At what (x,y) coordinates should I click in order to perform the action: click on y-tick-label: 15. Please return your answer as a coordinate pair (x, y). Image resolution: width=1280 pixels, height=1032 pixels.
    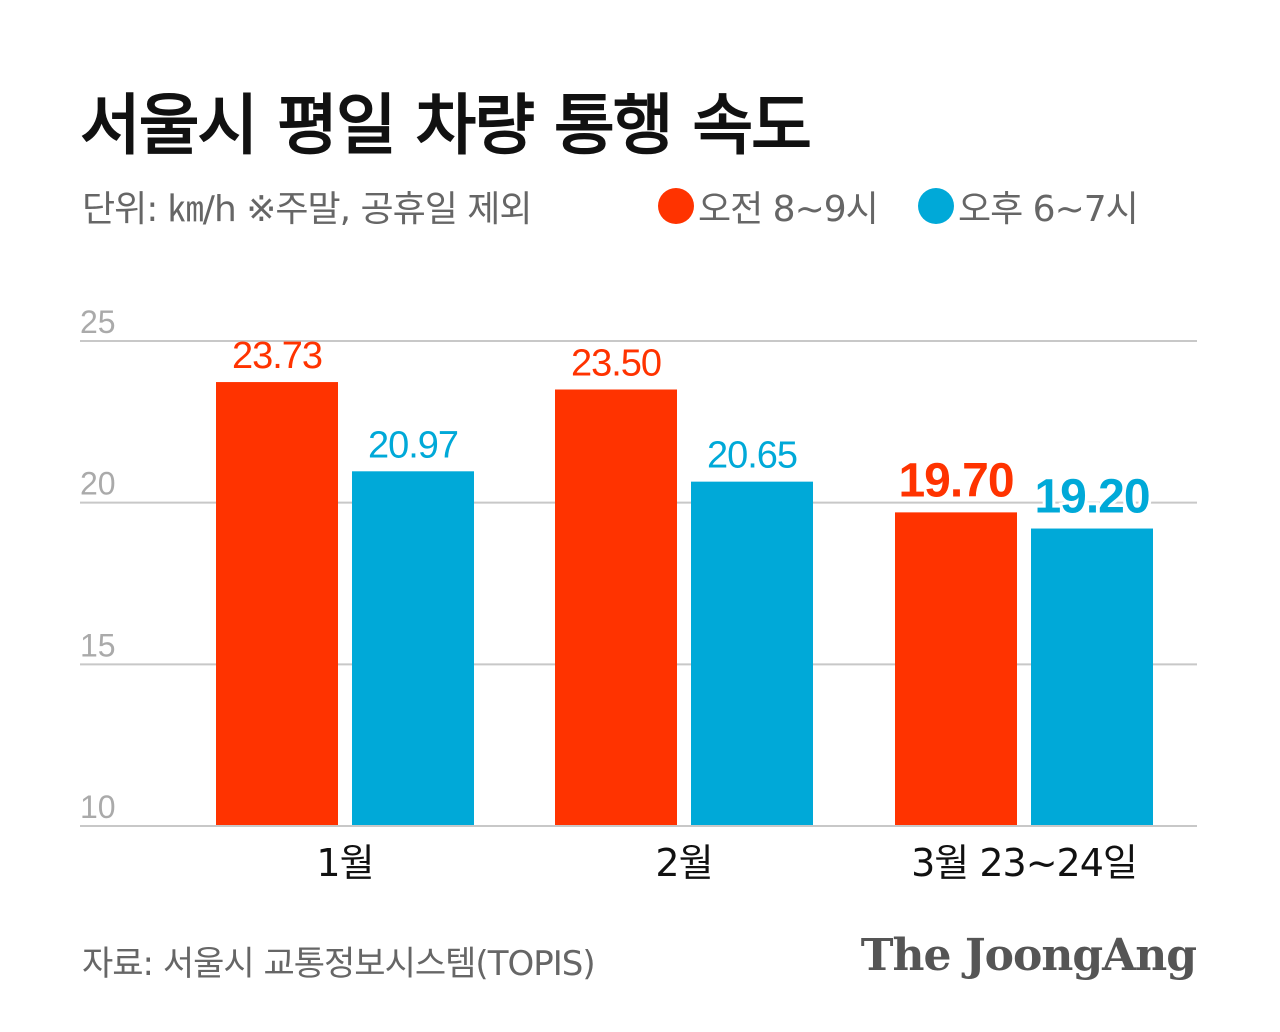
    Looking at the image, I should click on (98, 645).